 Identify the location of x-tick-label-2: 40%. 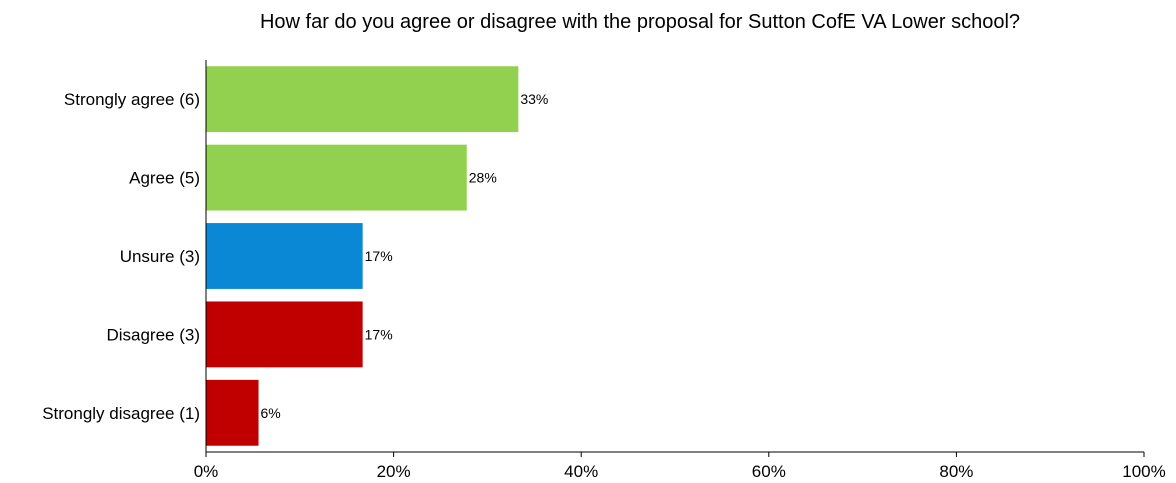
(581, 471).